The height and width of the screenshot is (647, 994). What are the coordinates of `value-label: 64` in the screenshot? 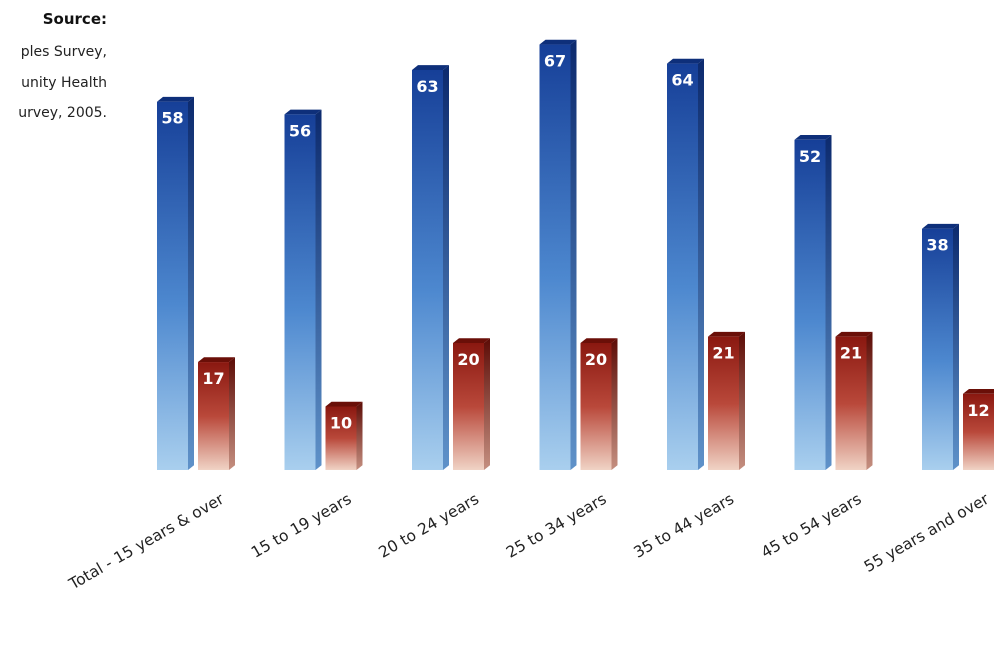 It's located at (682, 80).